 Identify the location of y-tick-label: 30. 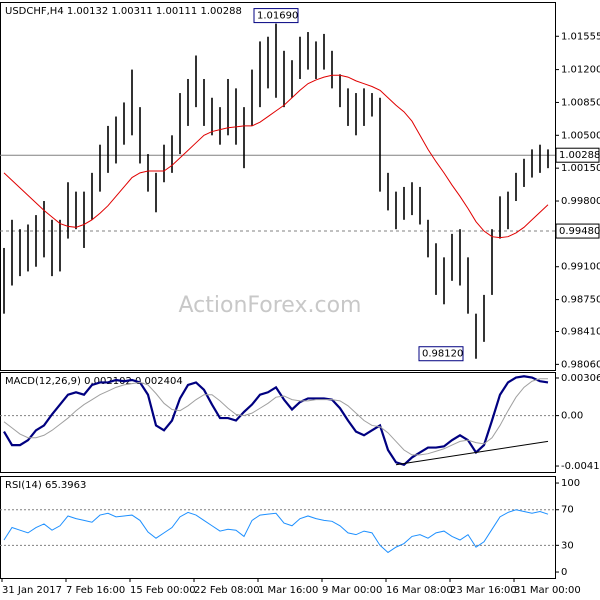
(567, 545).